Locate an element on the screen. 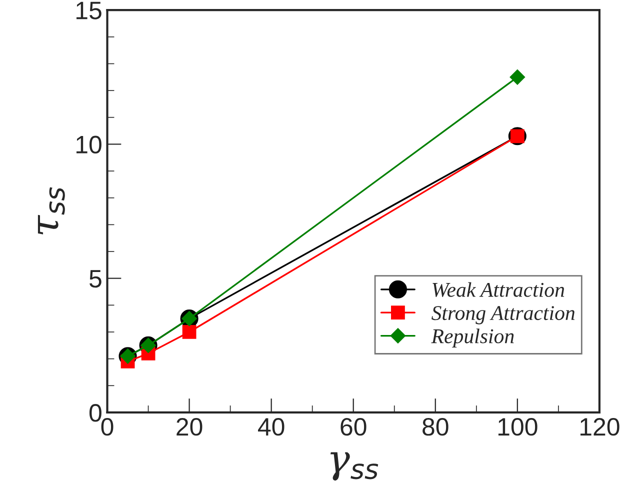  legend-label: Repulsion is located at coordinates (472, 338).